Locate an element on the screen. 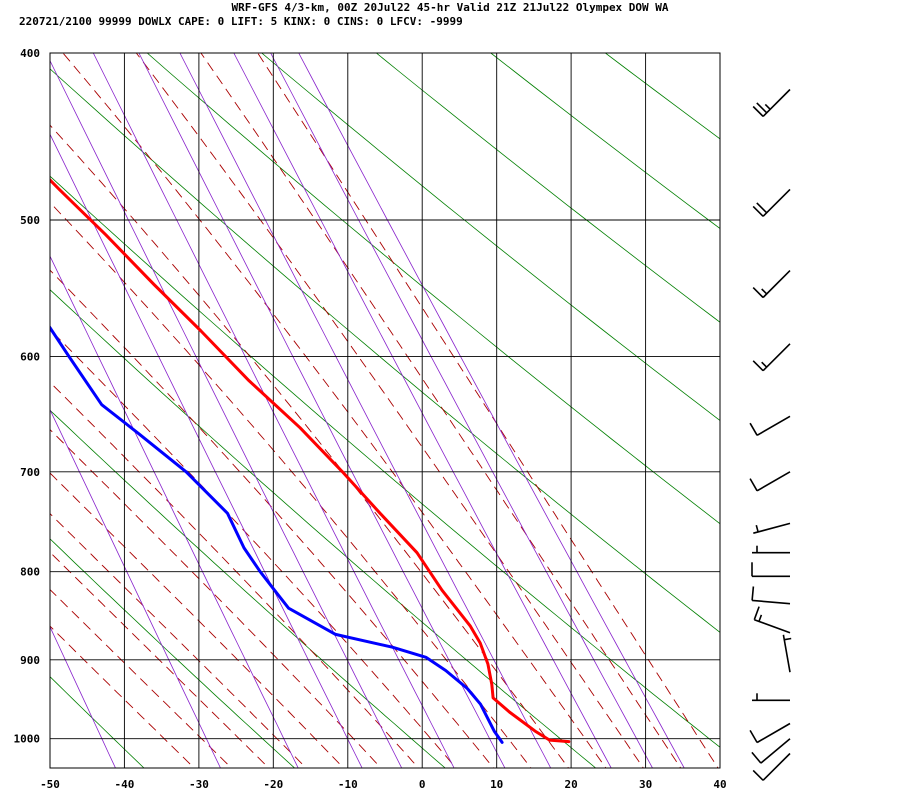 This screenshot has height=800, width=900. y-tick-label: 900 is located at coordinates (30, 660).